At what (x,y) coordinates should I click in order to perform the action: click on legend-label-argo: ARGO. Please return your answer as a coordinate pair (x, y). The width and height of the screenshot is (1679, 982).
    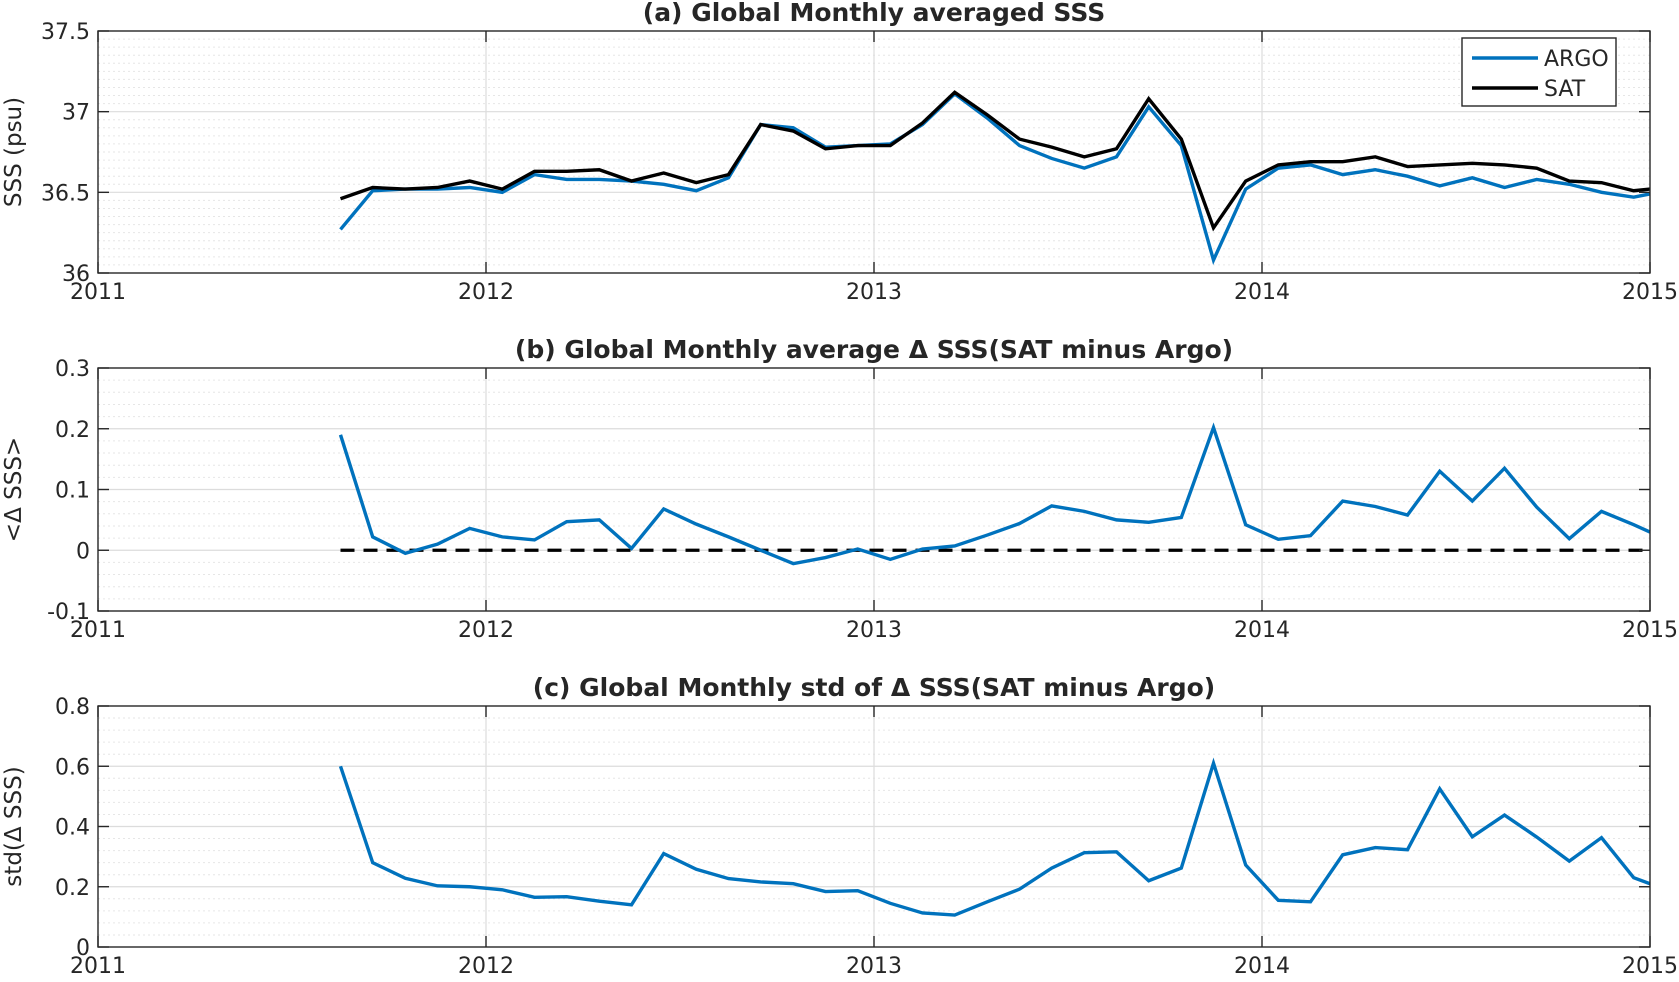
    Looking at the image, I should click on (1576, 59).